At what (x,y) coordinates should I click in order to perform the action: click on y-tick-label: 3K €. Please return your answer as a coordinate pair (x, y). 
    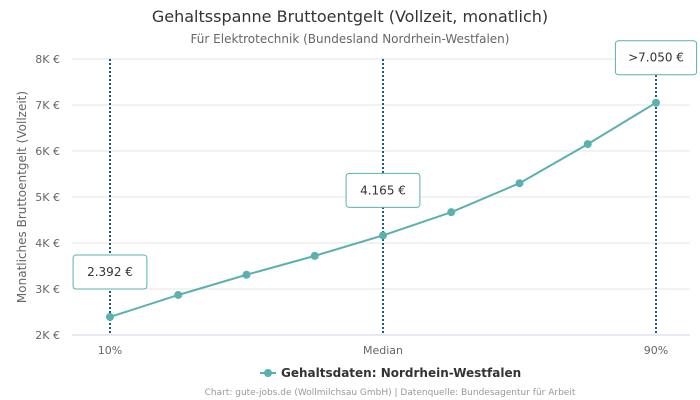
    Looking at the image, I should click on (47, 289).